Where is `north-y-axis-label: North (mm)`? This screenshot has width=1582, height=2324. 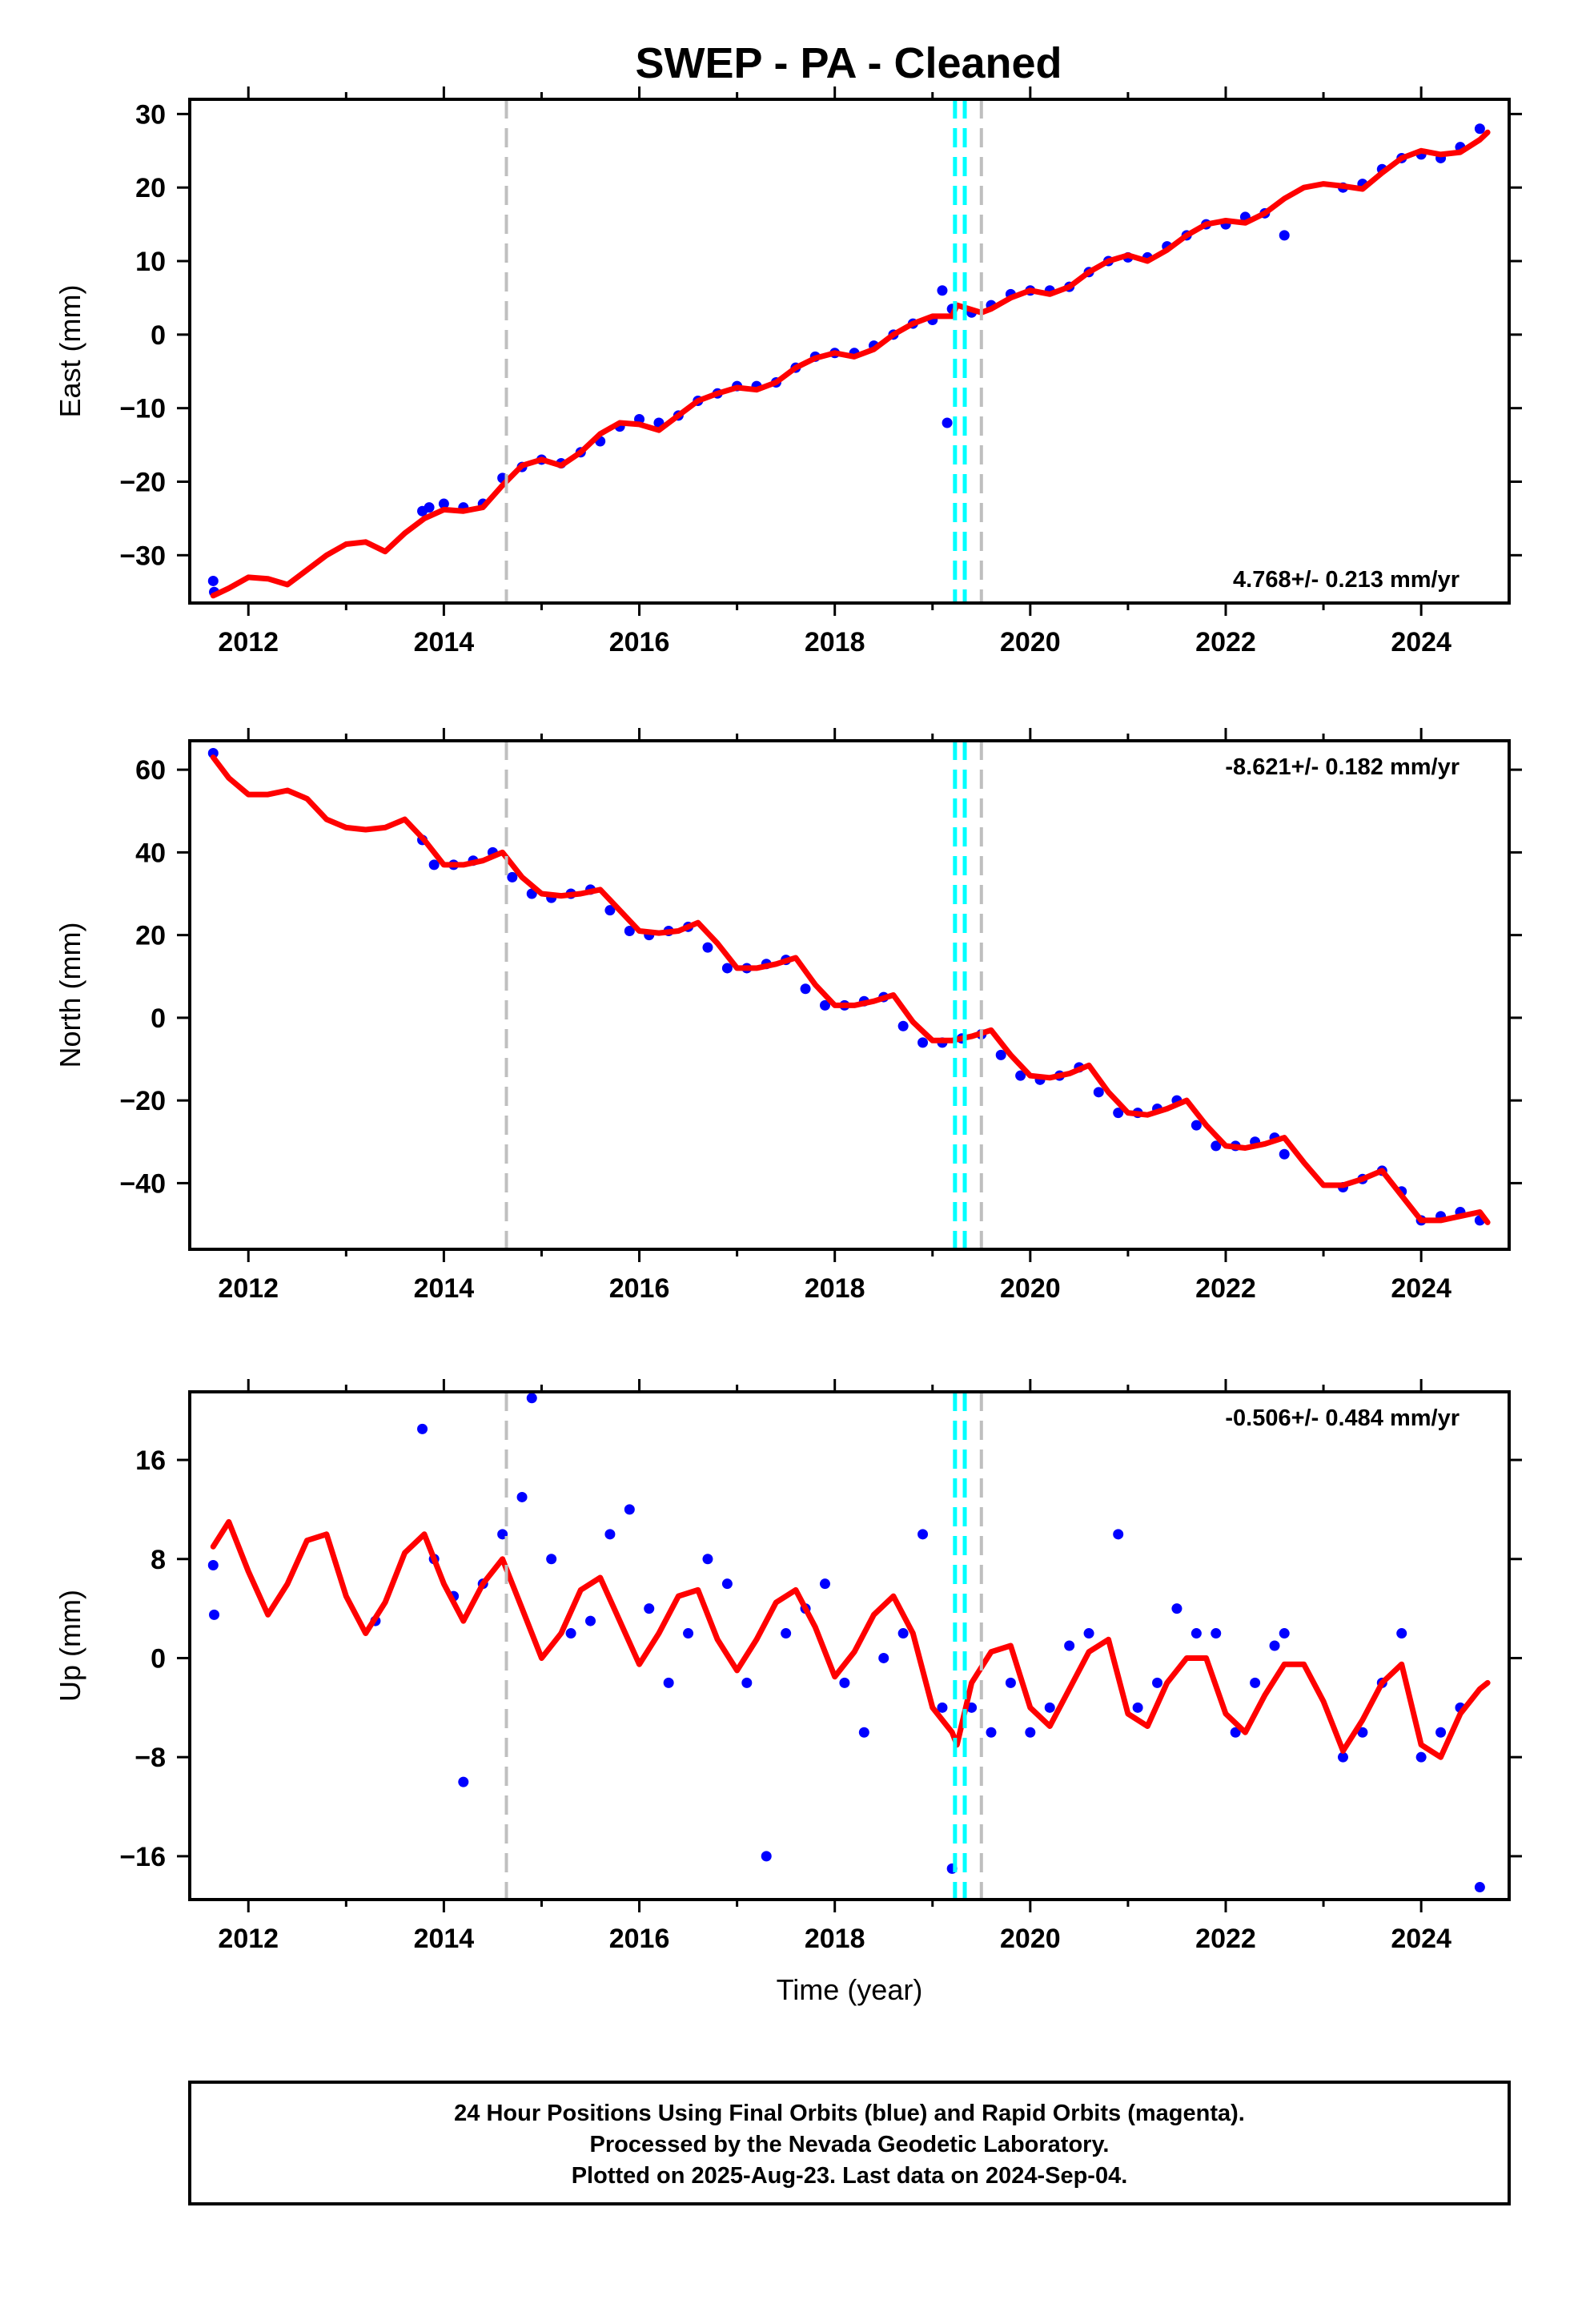 north-y-axis-label: North (mm) is located at coordinates (70, 995).